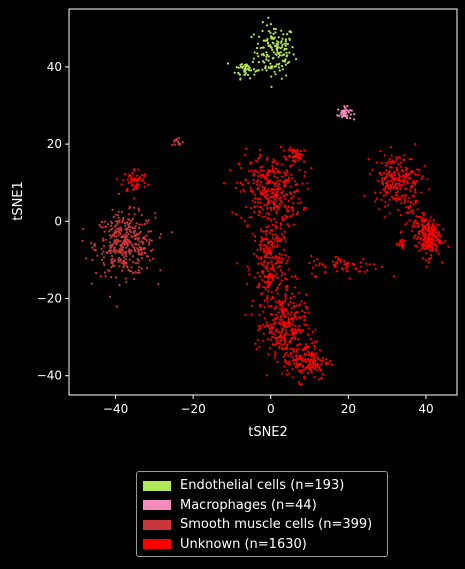 This screenshot has width=465, height=569. What do you see at coordinates (58, 221) in the screenshot?
I see `y-tick-label: 0` at bounding box center [58, 221].